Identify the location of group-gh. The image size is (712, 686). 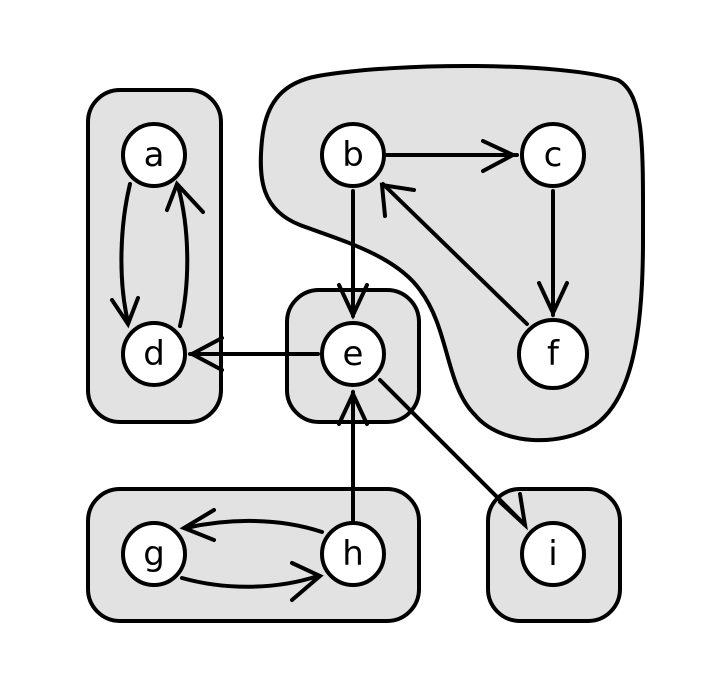
(253, 555).